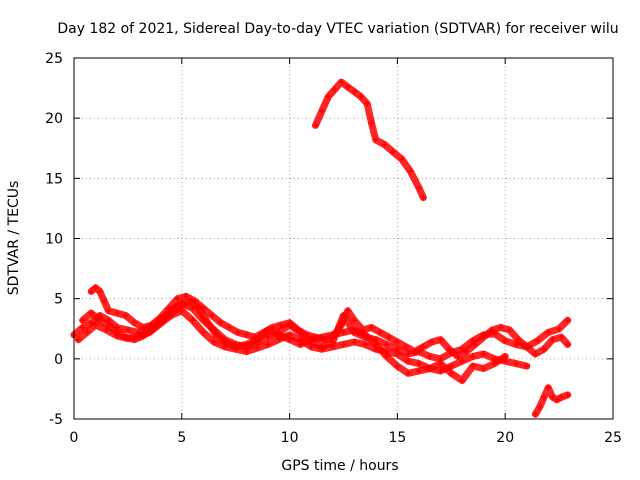  What do you see at coordinates (290, 438) in the screenshot?
I see `x-tick-label: 10` at bounding box center [290, 438].